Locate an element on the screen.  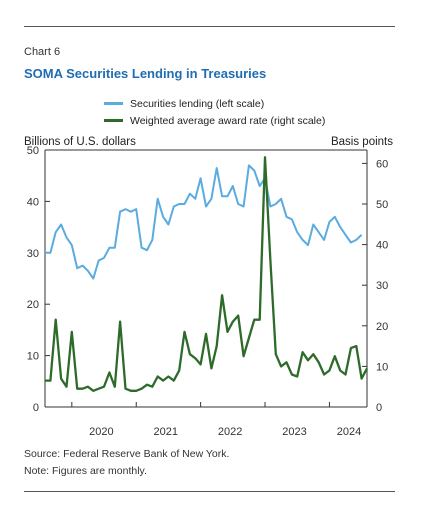
x-tick-label: 2022 is located at coordinates (230, 432).